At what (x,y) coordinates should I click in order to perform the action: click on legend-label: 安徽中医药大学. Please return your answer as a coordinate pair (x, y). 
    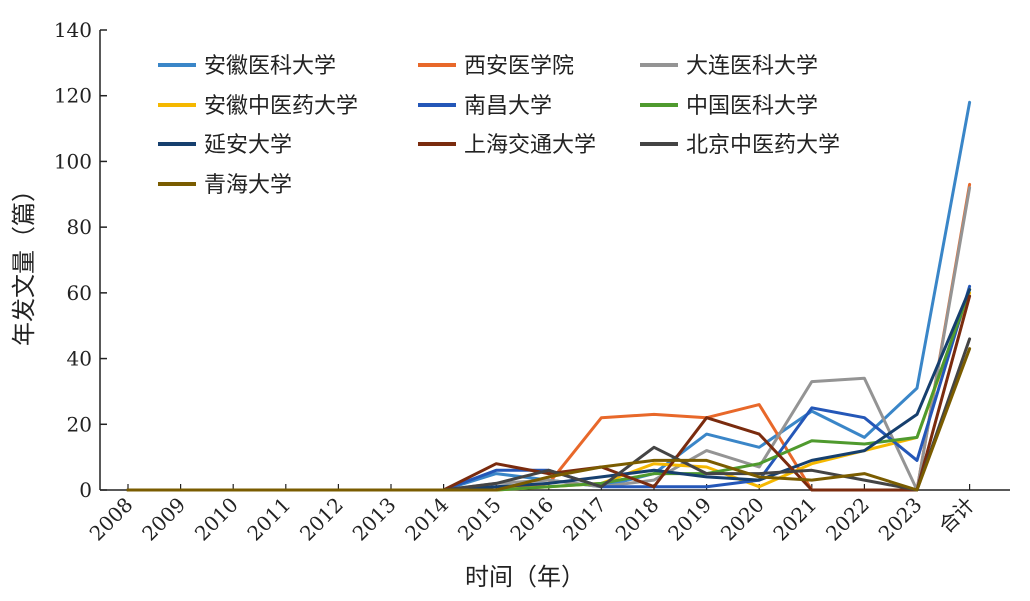
    Looking at the image, I should click on (281, 106).